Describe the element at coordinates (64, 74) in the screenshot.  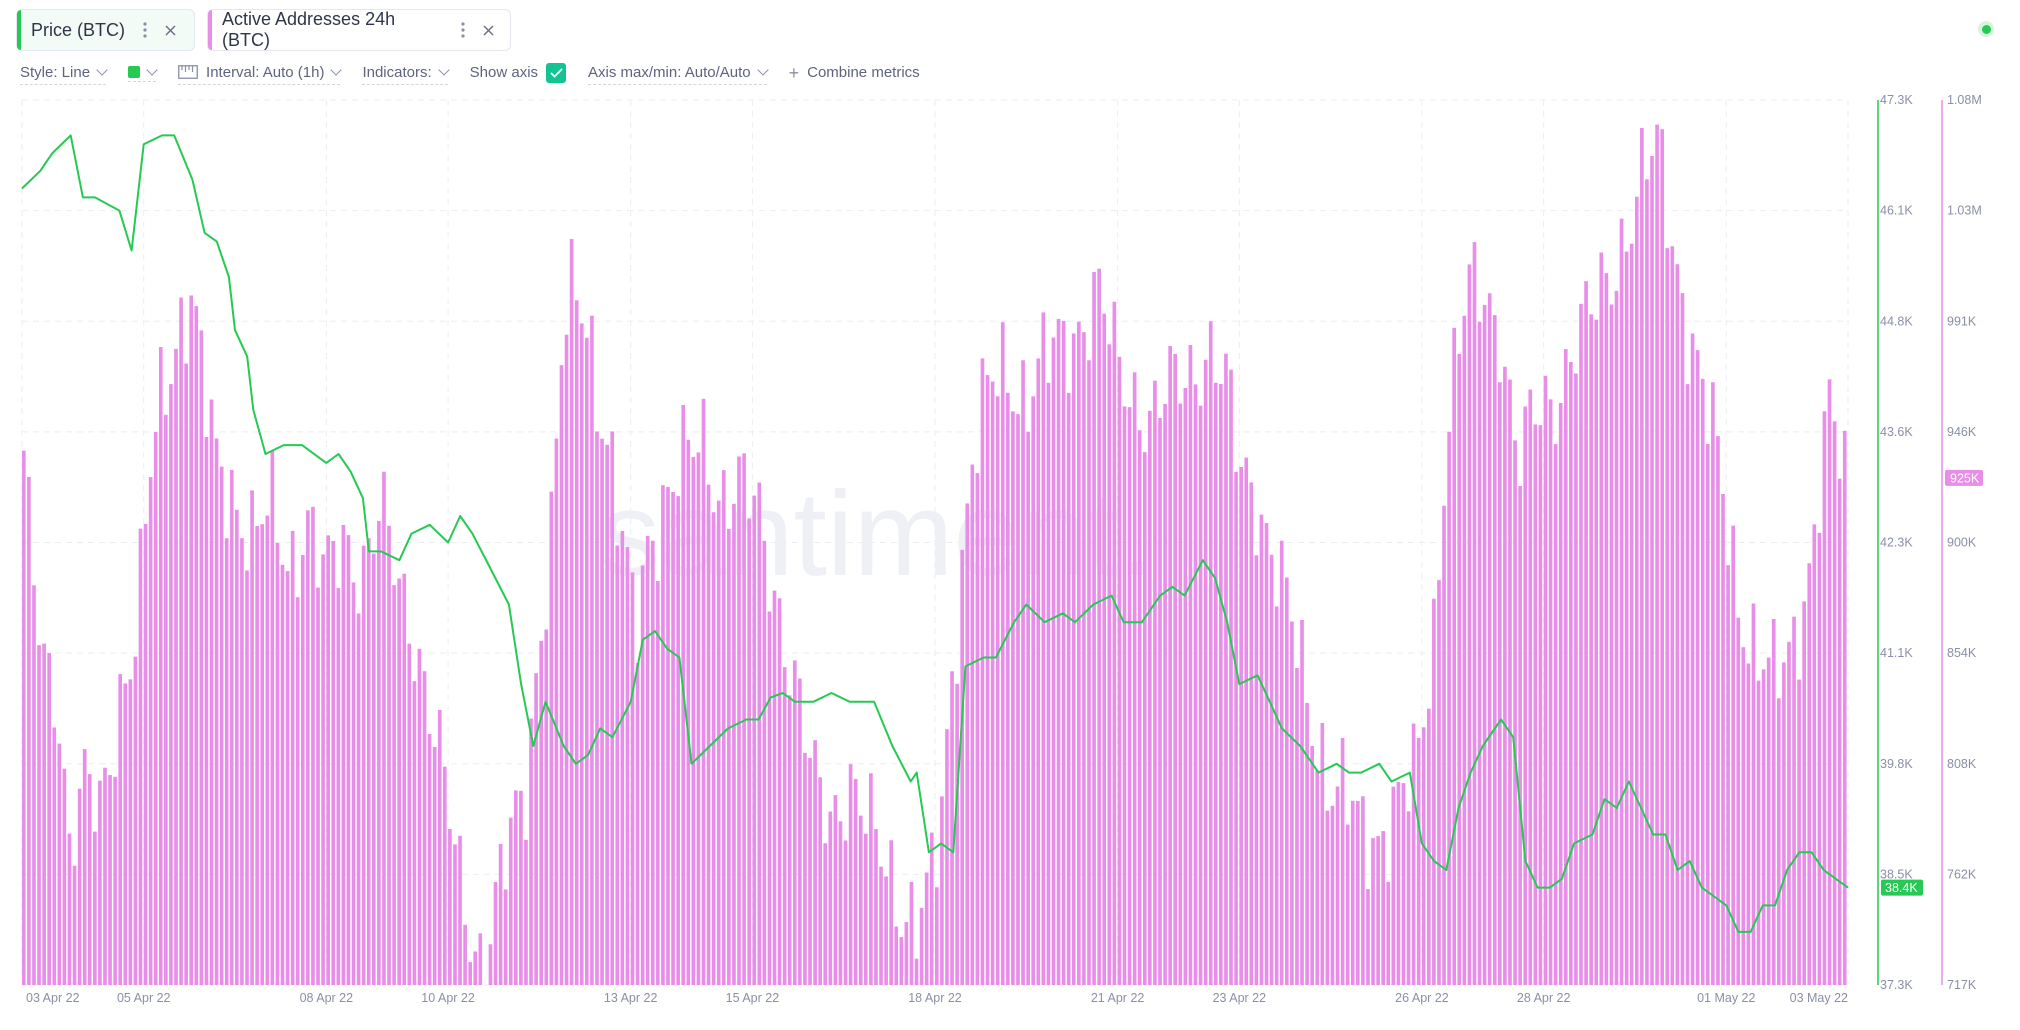
I see `style-dropdown: Style: Line` at that location.